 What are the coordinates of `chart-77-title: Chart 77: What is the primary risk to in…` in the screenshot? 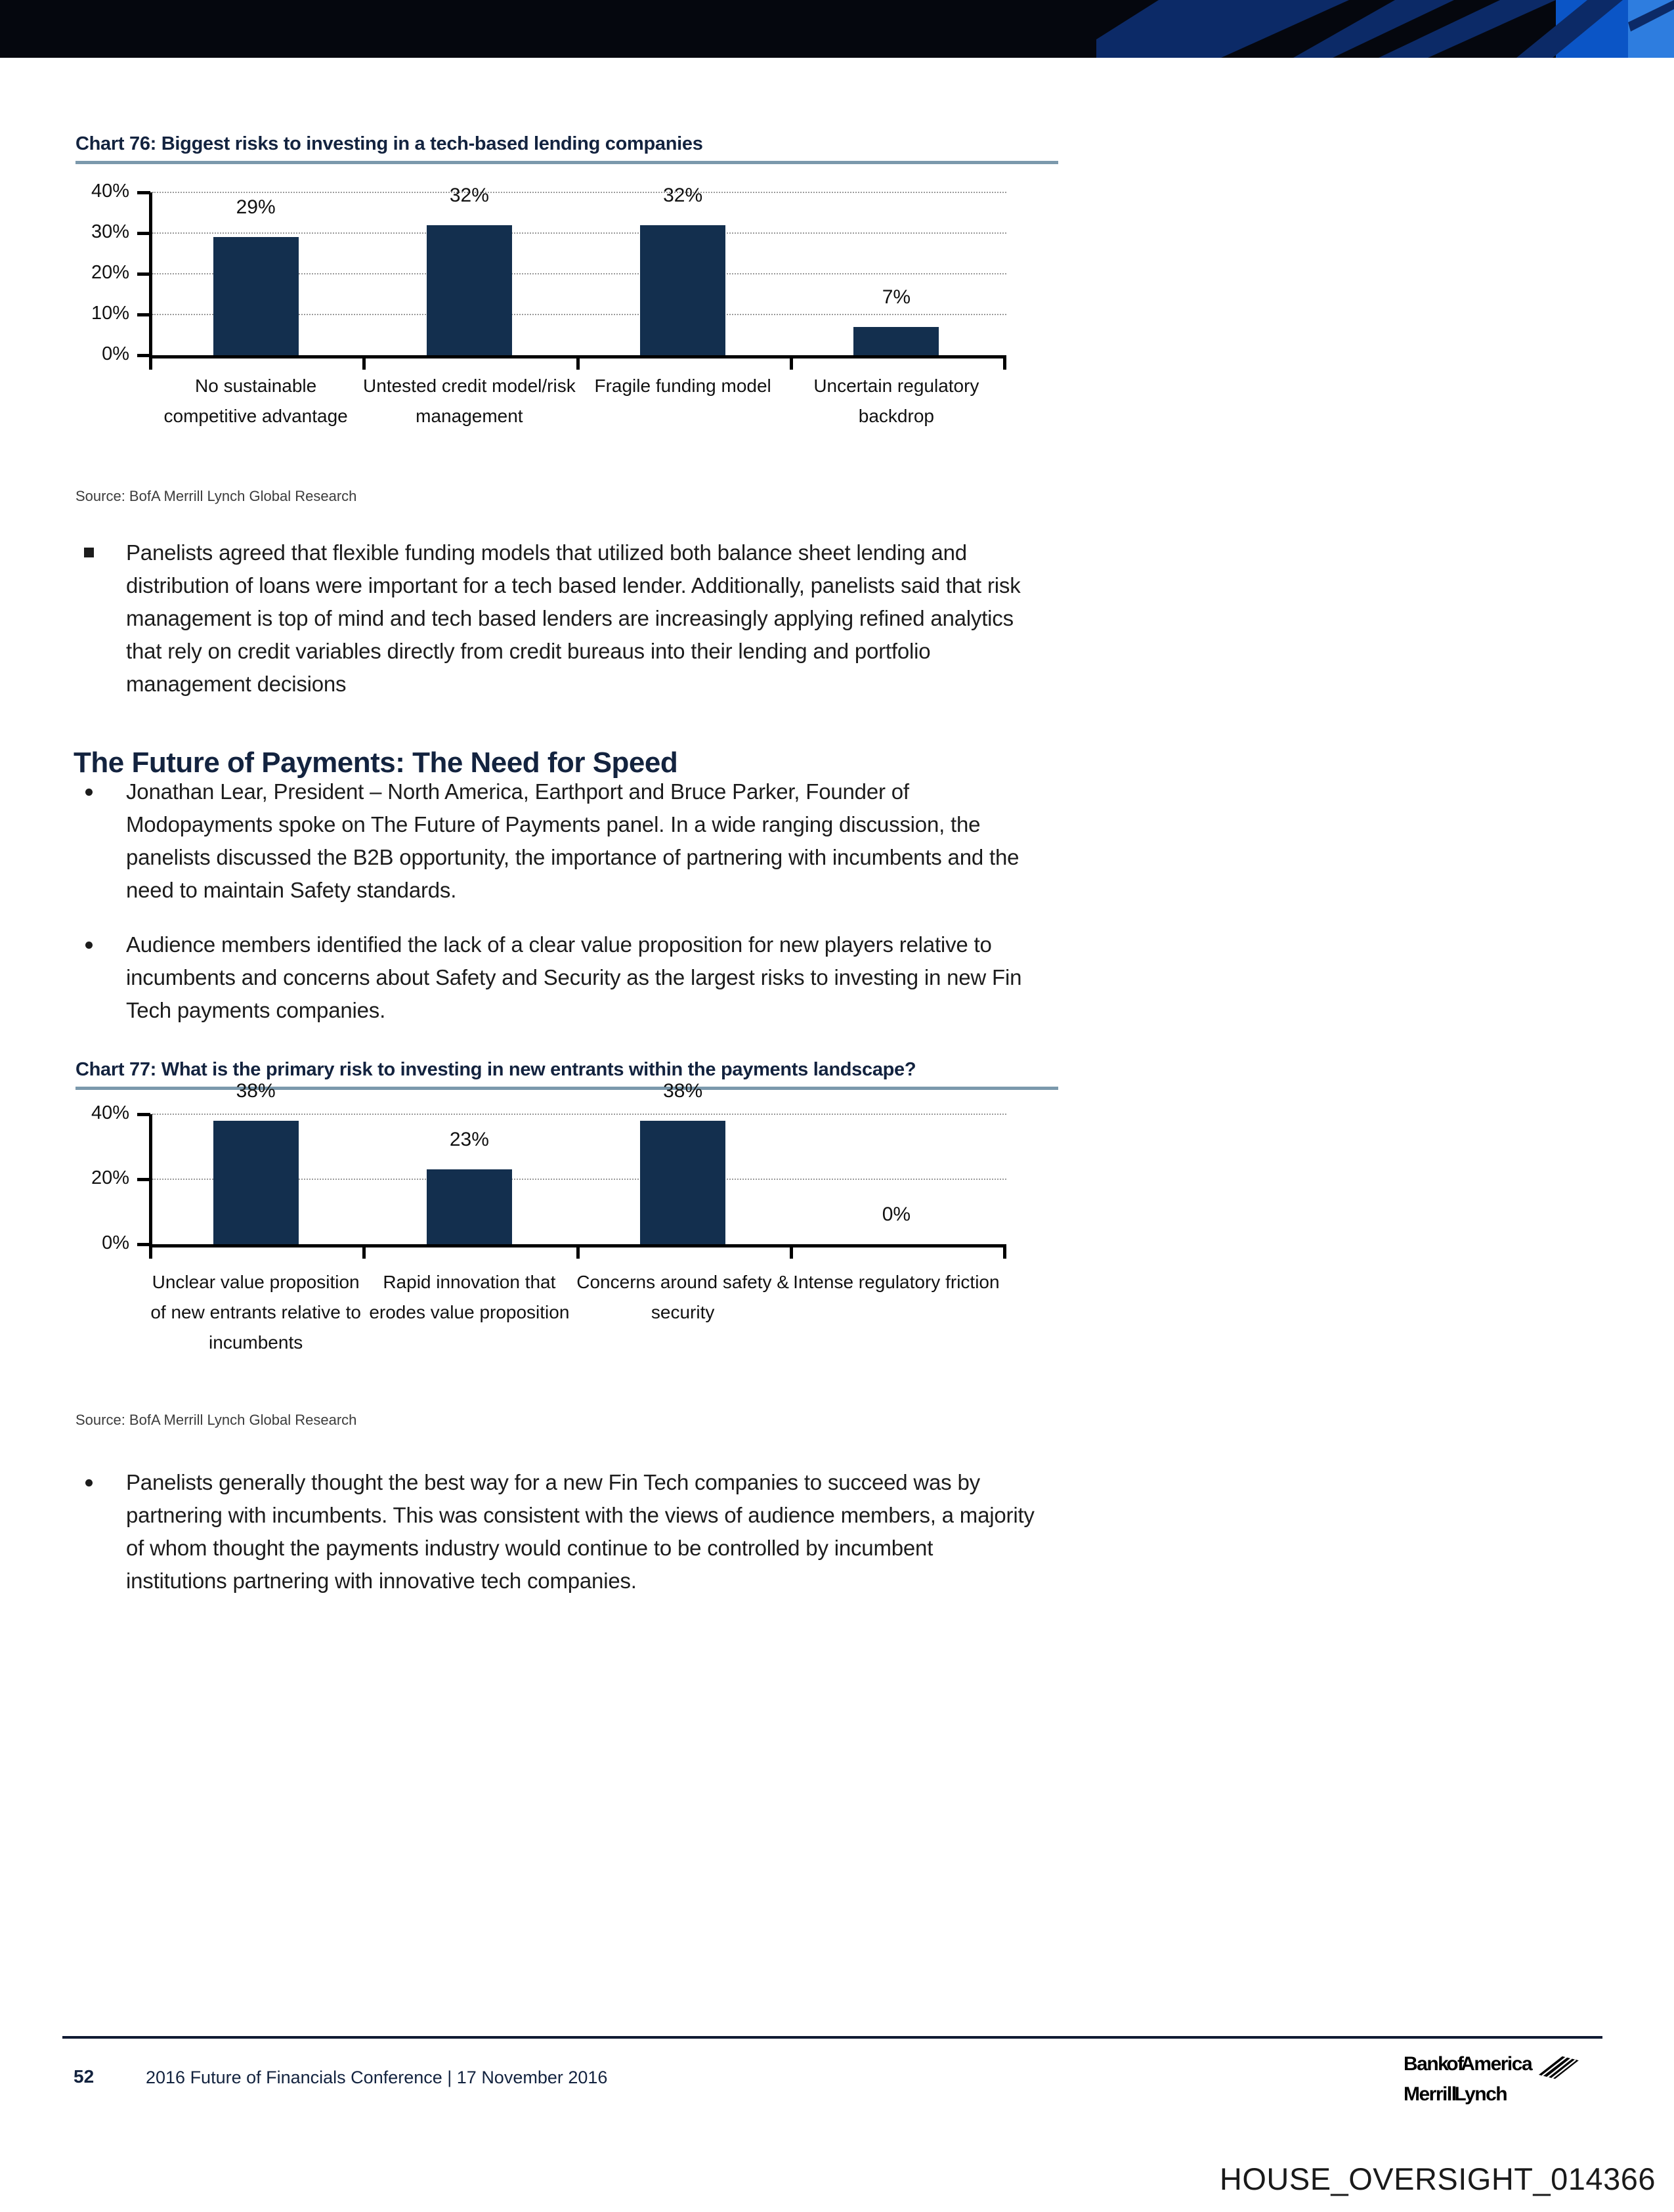 It's located at (567, 1074).